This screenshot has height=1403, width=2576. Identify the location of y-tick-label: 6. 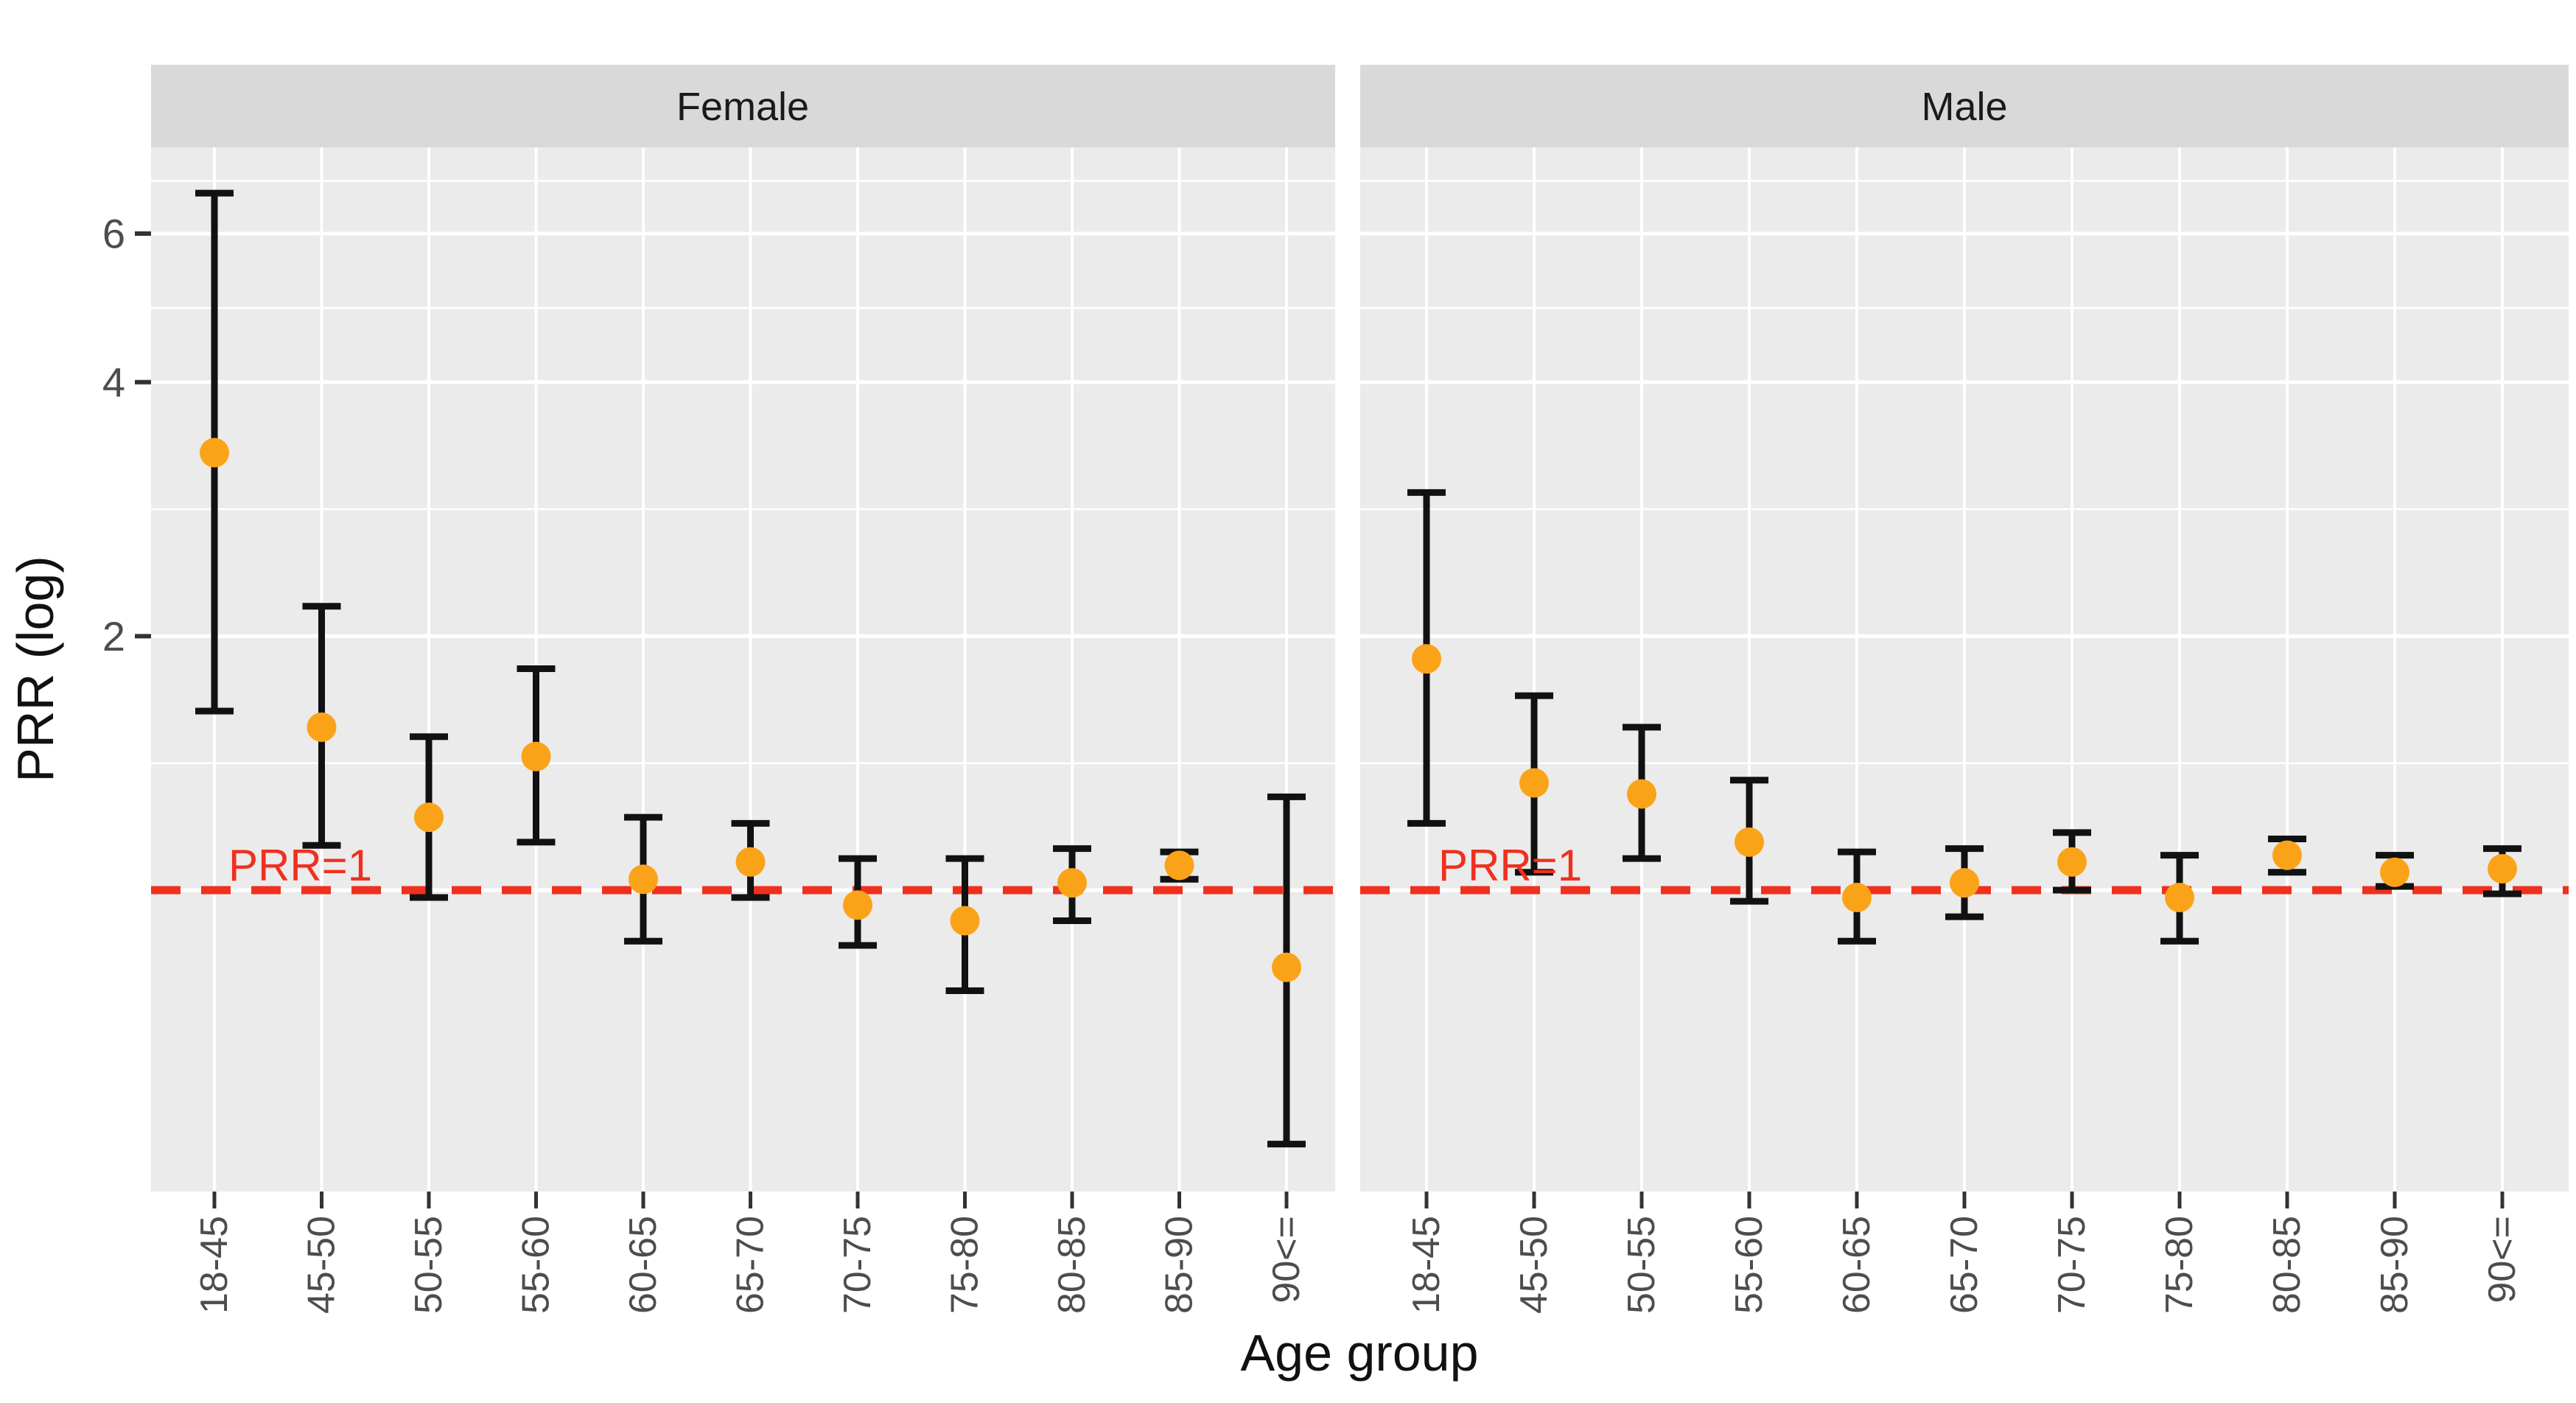
(114, 234).